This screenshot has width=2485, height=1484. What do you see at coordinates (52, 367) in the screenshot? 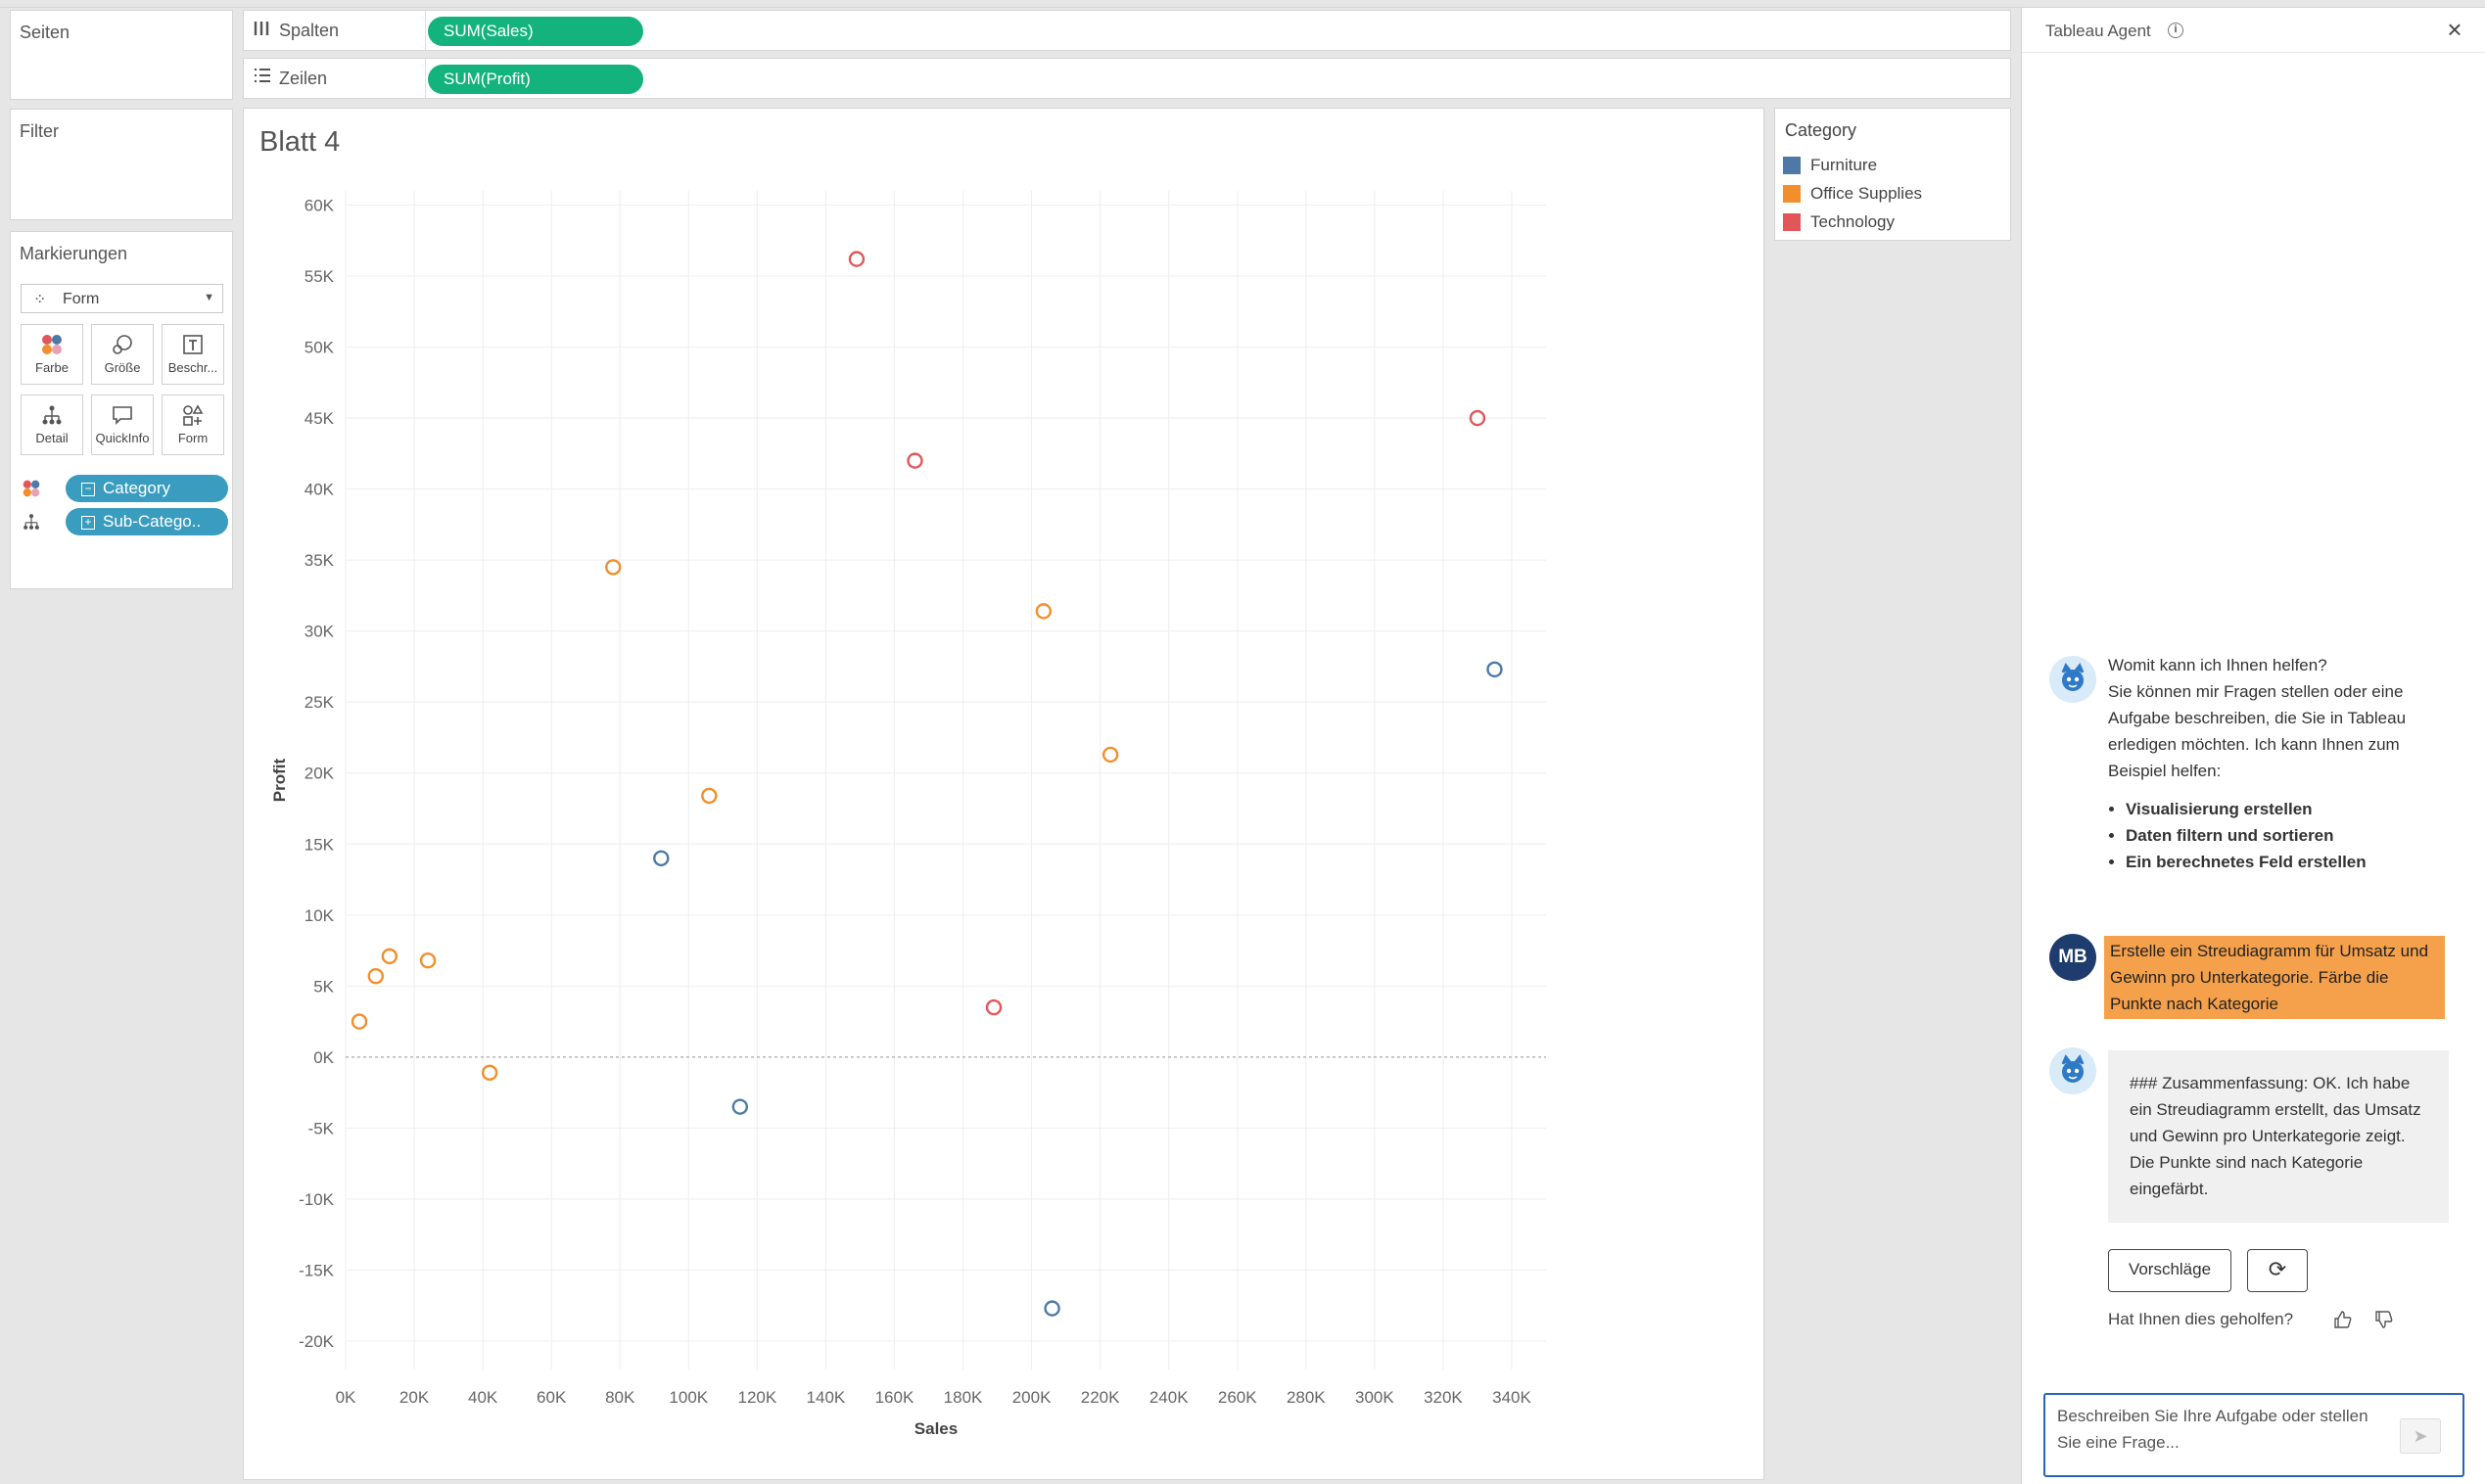
I see `color-button-label: Farbe` at bounding box center [52, 367].